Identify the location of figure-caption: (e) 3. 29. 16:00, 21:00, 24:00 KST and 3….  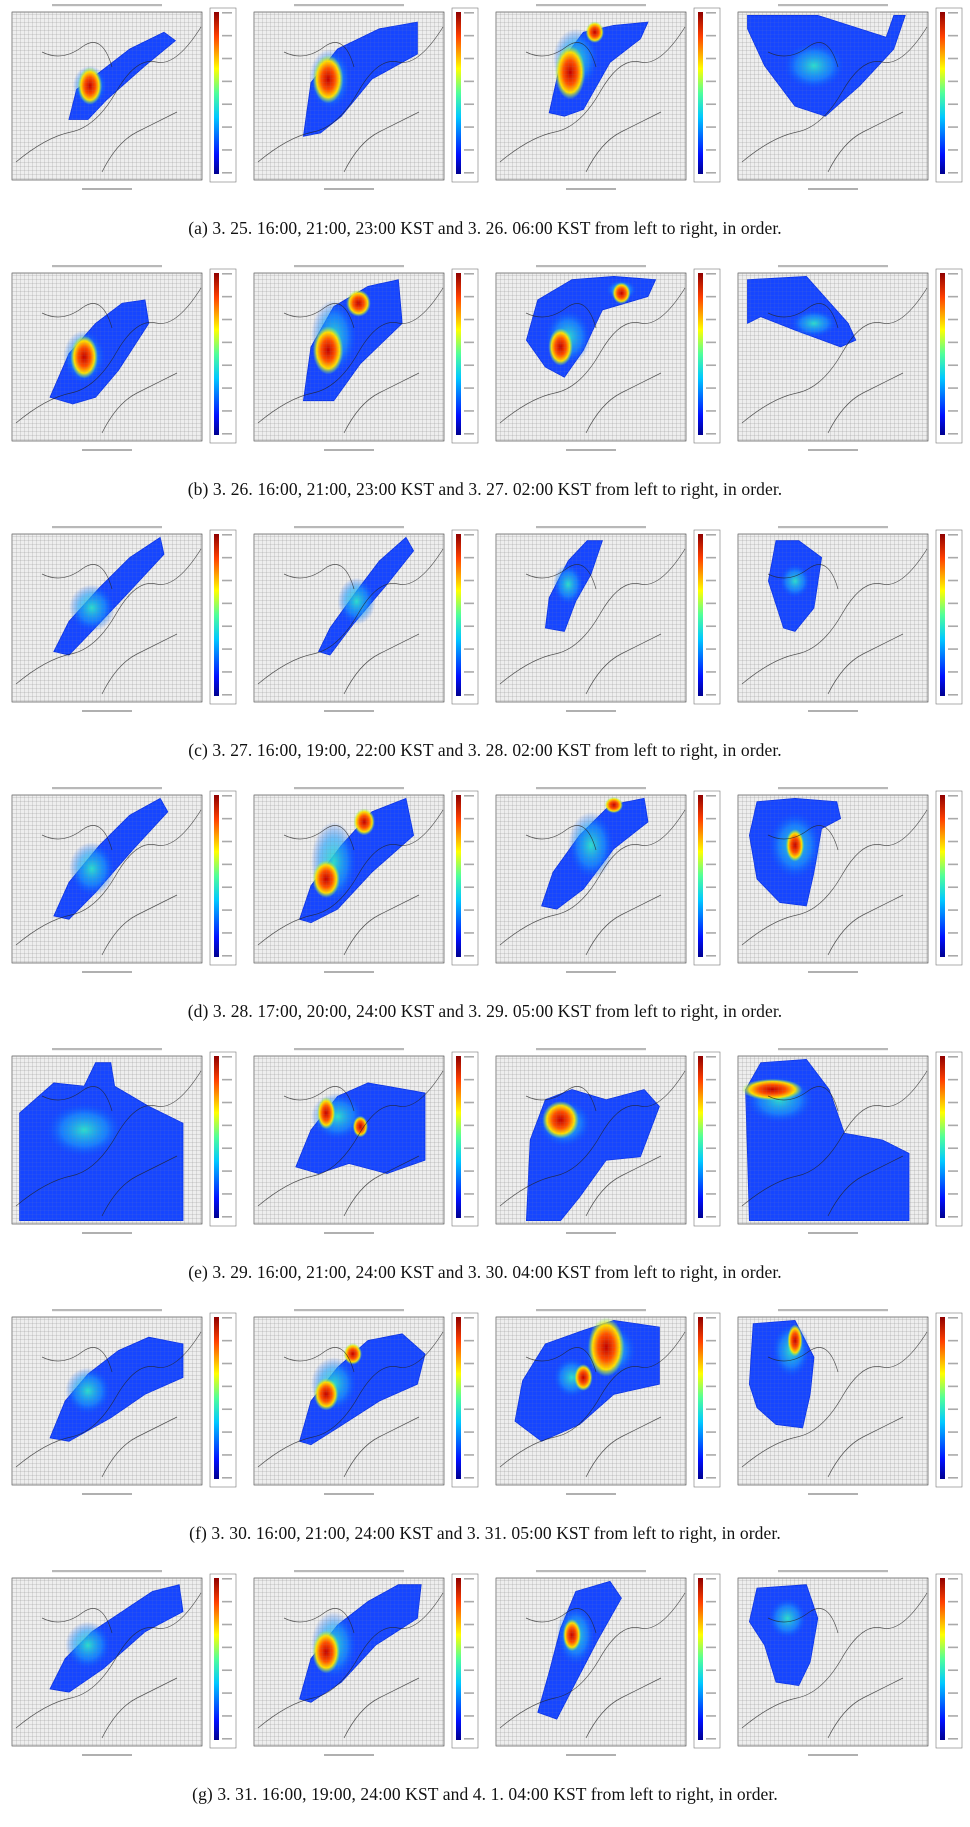
(485, 1272).